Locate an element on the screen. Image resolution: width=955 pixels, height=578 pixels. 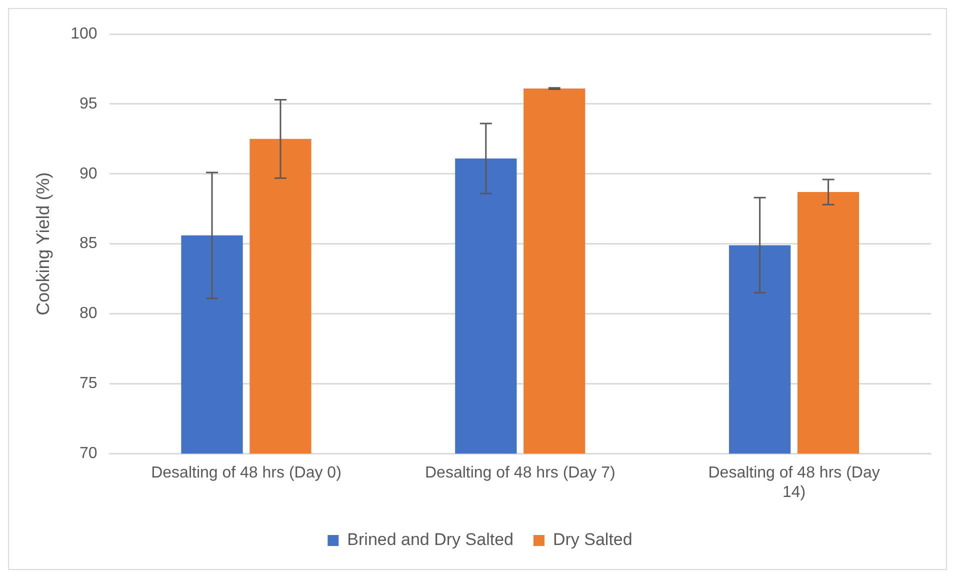
y-tick-label: 75 is located at coordinates (89, 383).